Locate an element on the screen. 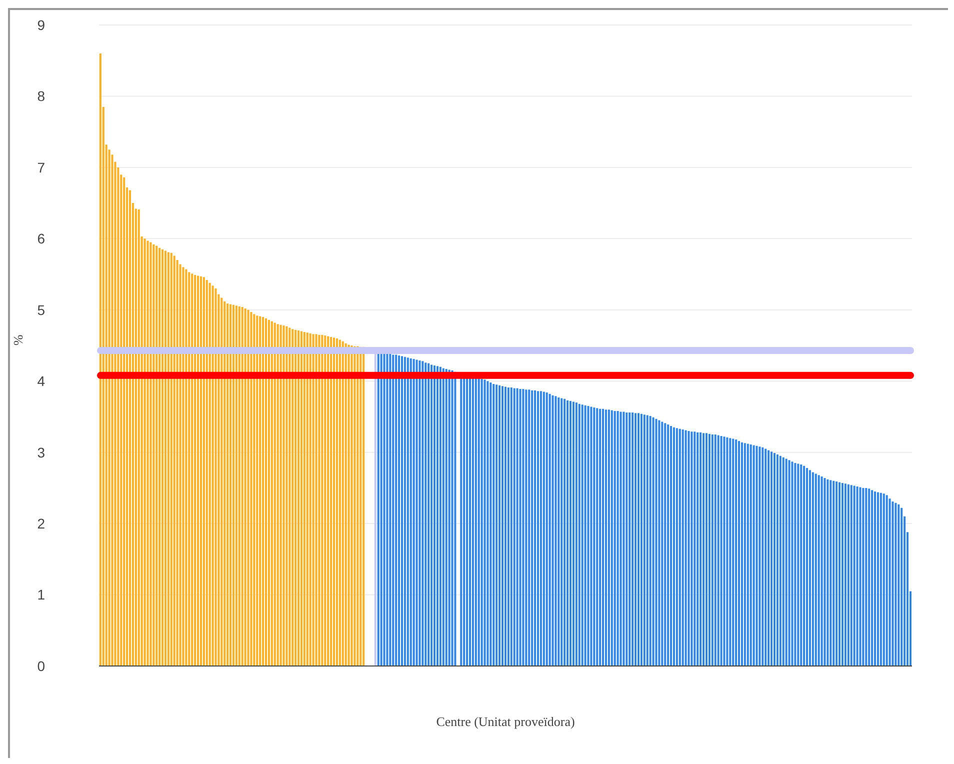  y-tick-label: 4 is located at coordinates (41, 381).